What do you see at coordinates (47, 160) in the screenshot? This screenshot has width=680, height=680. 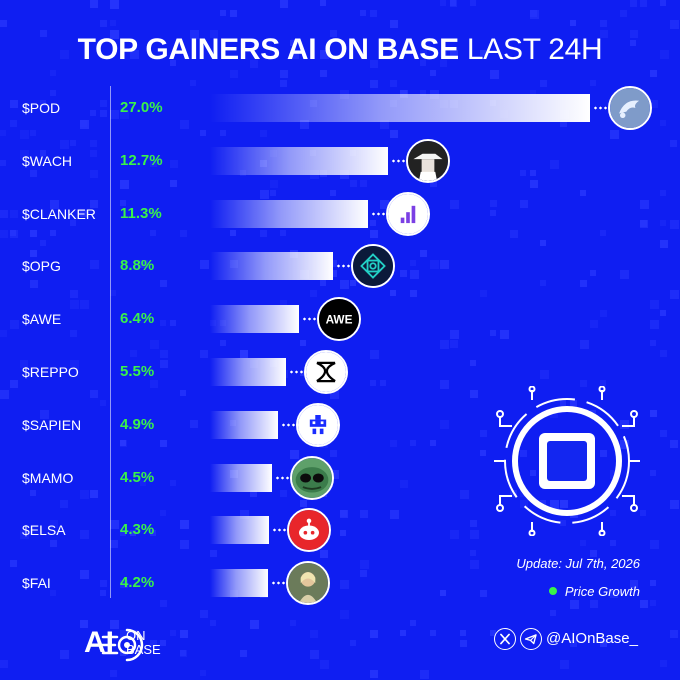 I see `bar-category-label: $WACH` at bounding box center [47, 160].